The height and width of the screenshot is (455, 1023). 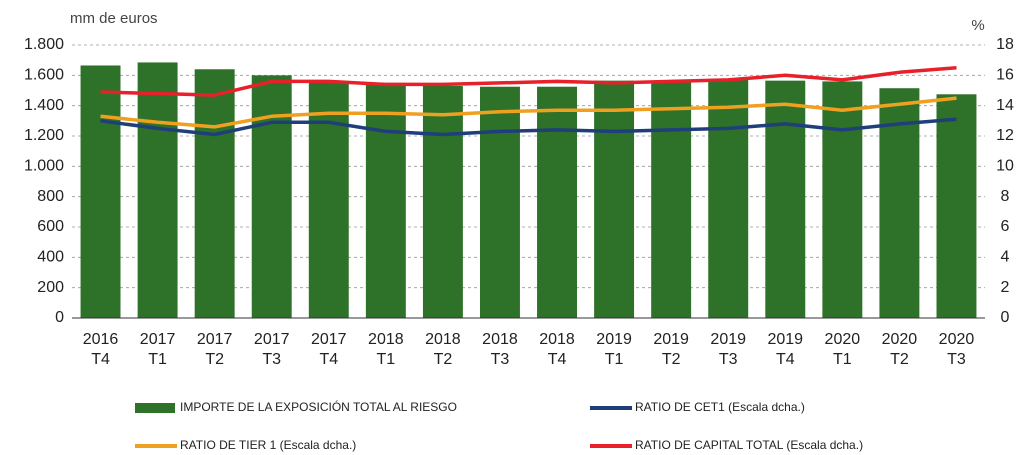 I want to click on y2-tick-label: 14, so click(x=1005, y=105).